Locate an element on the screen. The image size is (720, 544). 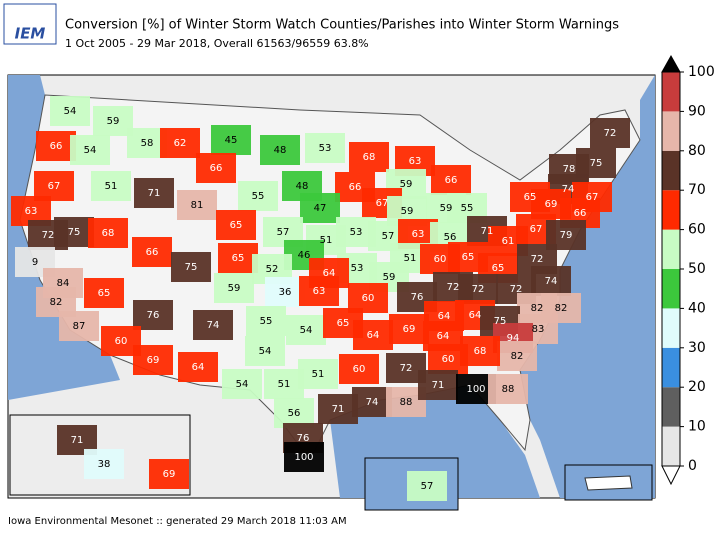
region-label: 68 is located at coordinates (480, 351).